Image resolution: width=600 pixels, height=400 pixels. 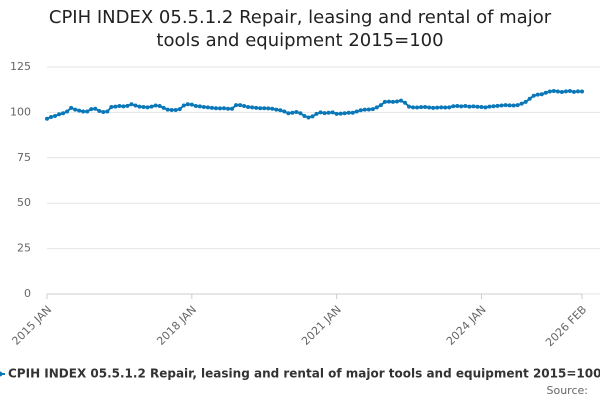 I want to click on x-tick-label: 2015 JAN, so click(x=31, y=325).